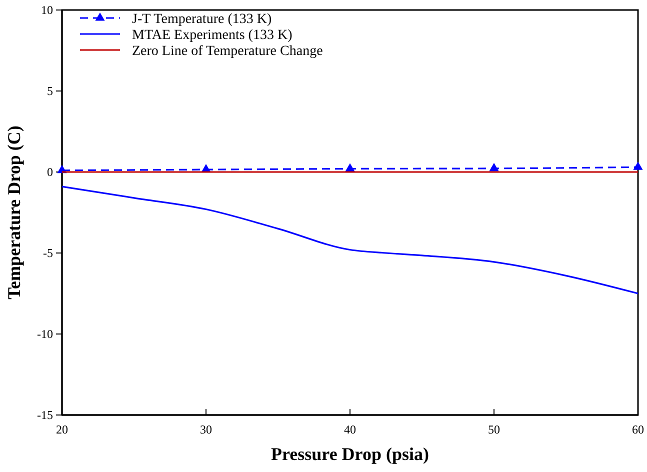 The image size is (647, 472). Describe the element at coordinates (47, 9) in the screenshot. I see `y-tick-label: 10` at that location.